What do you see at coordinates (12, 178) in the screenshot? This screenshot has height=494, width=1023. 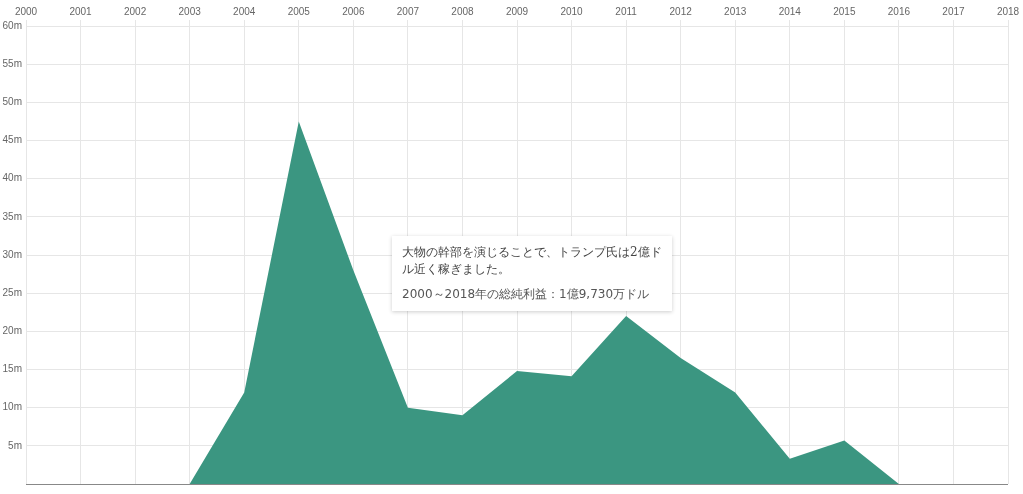 I see `y-tick-label: 40m` at bounding box center [12, 178].